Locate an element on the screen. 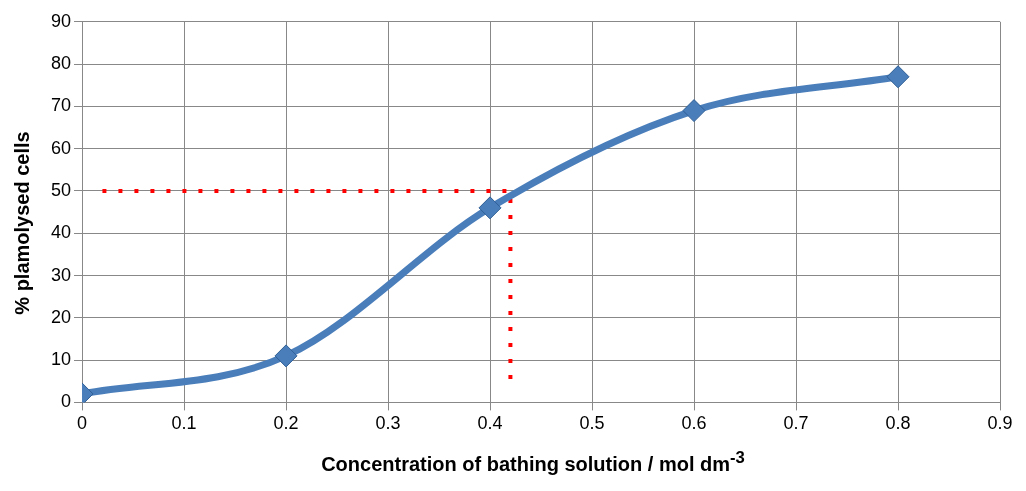 Image resolution: width=1026 pixels, height=491 pixels. y-tick-label: 90 is located at coordinates (61, 20).